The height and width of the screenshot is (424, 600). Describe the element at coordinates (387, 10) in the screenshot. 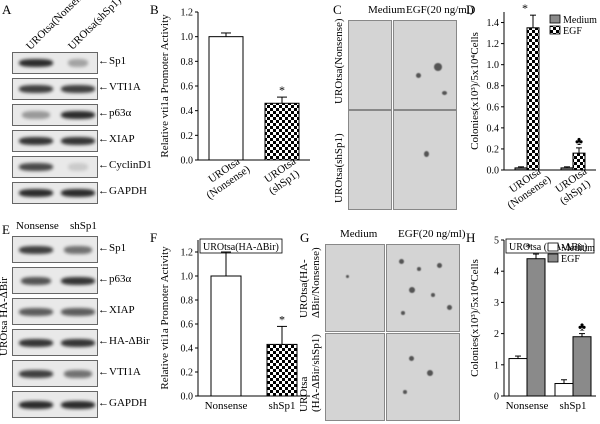

I see `col-header-c-1: Medium` at that location.